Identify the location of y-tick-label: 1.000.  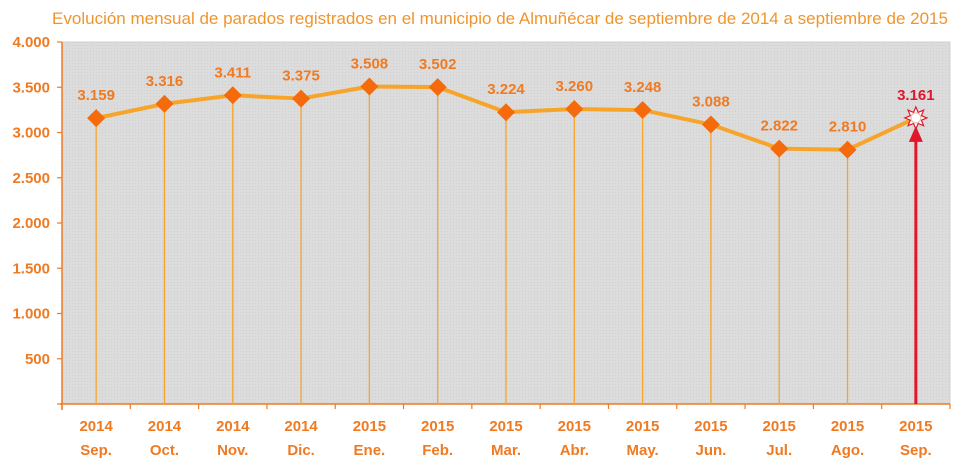
(31, 314).